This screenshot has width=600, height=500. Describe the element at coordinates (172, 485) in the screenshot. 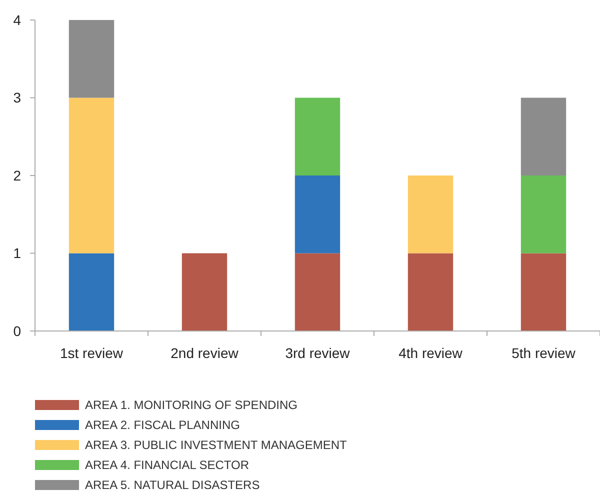

I see `legend-label: AREA 5. NATURAL DISASTERS` at that location.